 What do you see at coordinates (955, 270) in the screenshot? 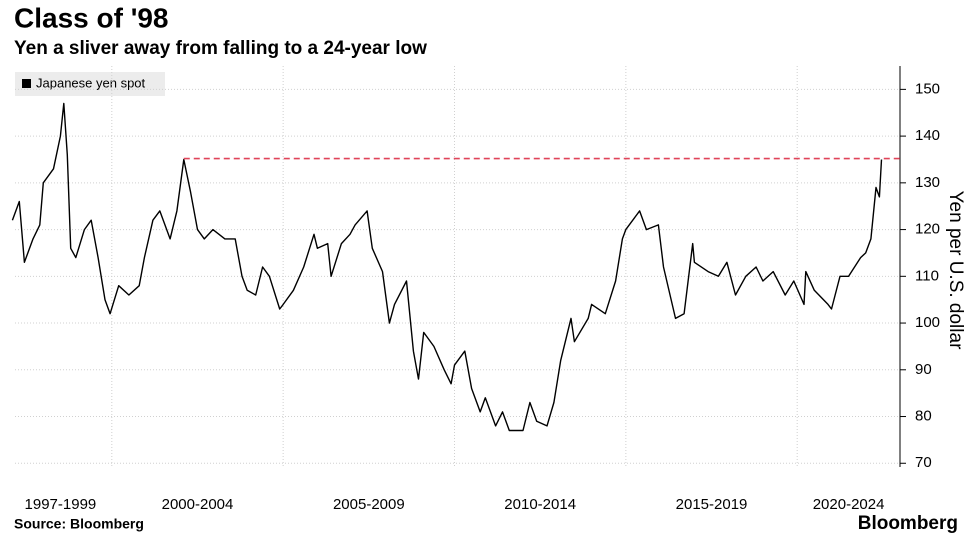
I see `y-axis-label: Yen per U.S. dollar` at bounding box center [955, 270].